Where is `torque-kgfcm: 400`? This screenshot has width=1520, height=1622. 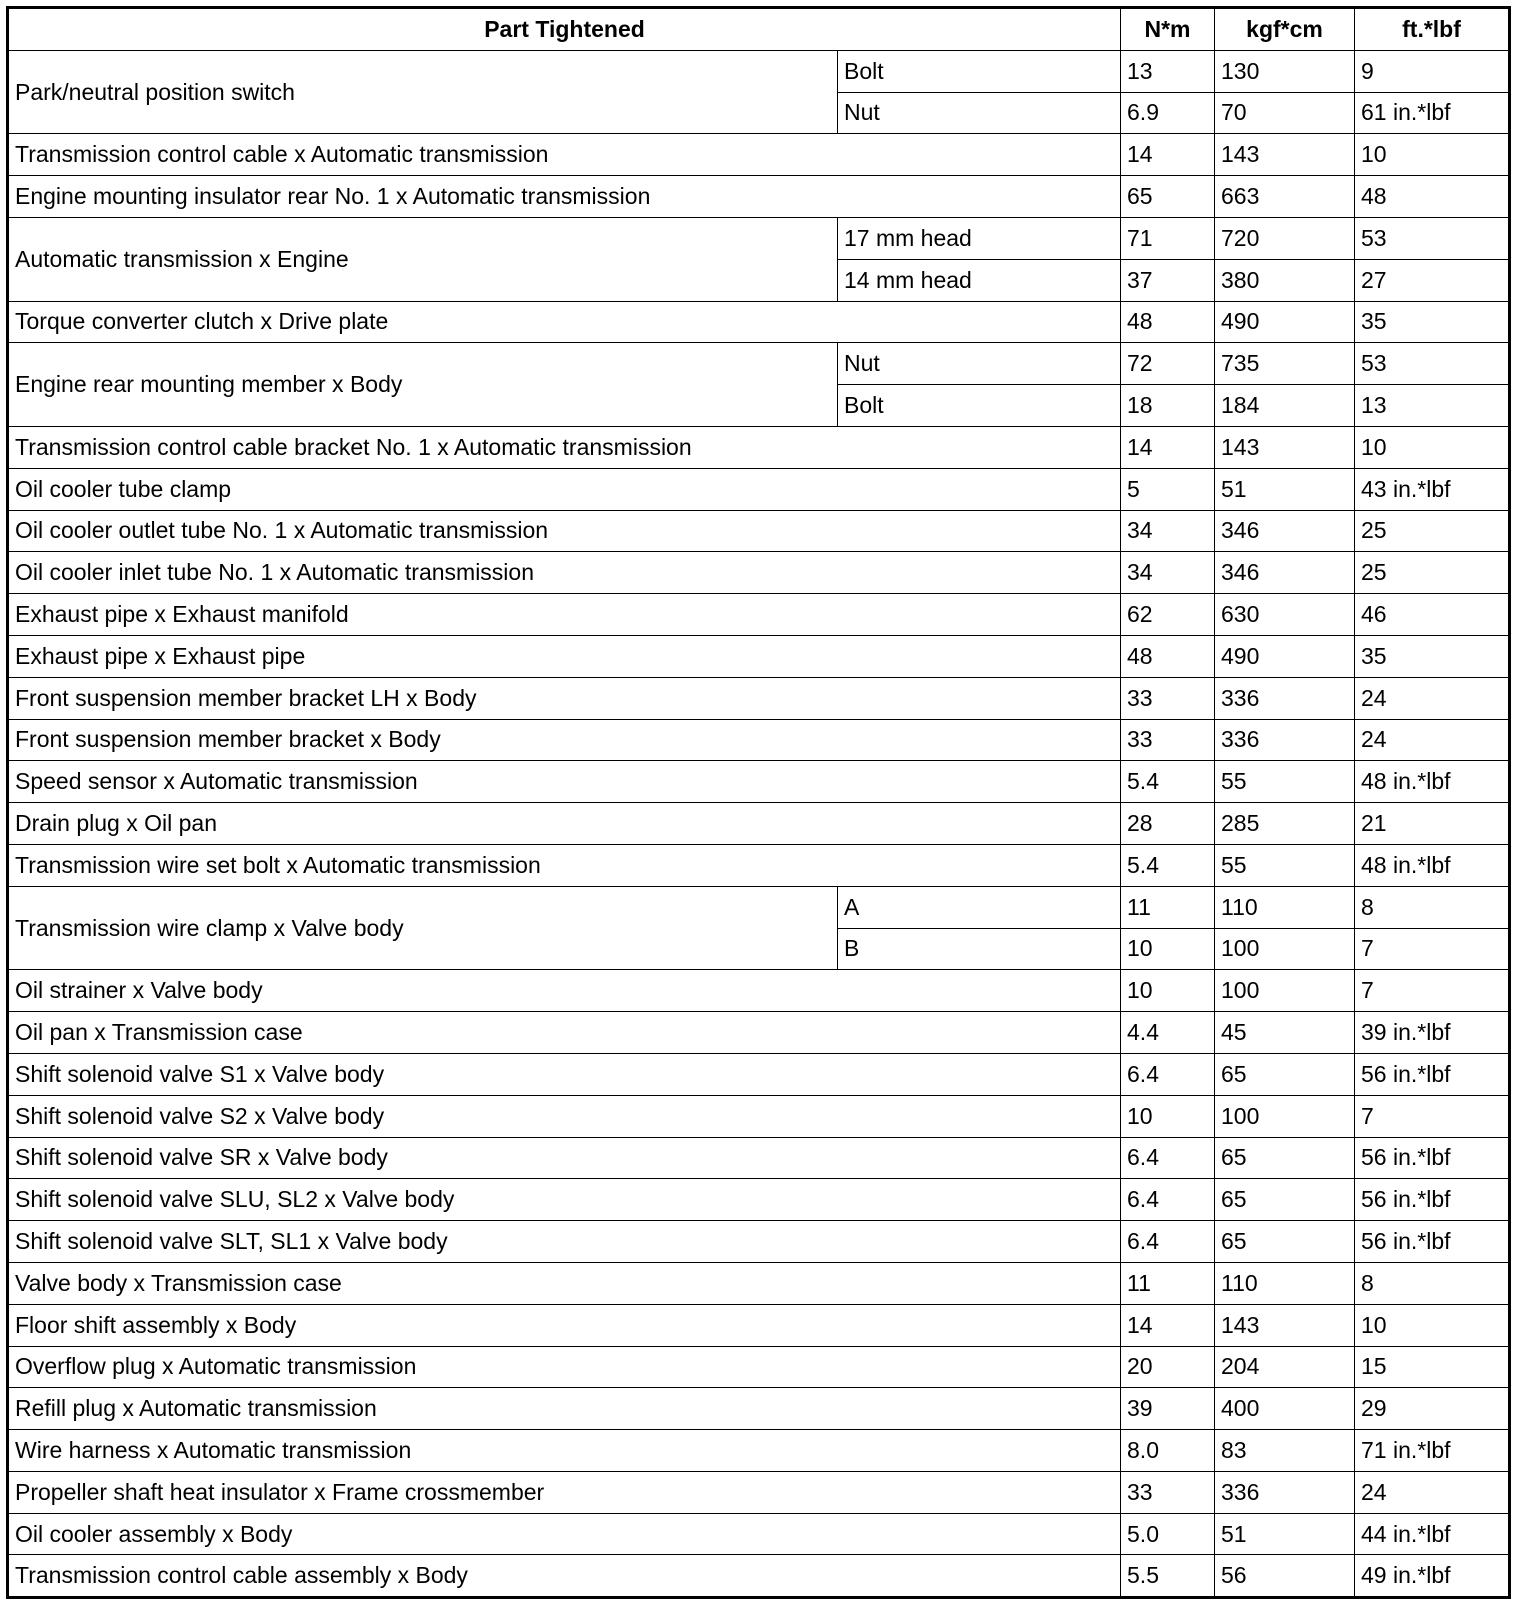 torque-kgfcm: 400 is located at coordinates (1285, 1409).